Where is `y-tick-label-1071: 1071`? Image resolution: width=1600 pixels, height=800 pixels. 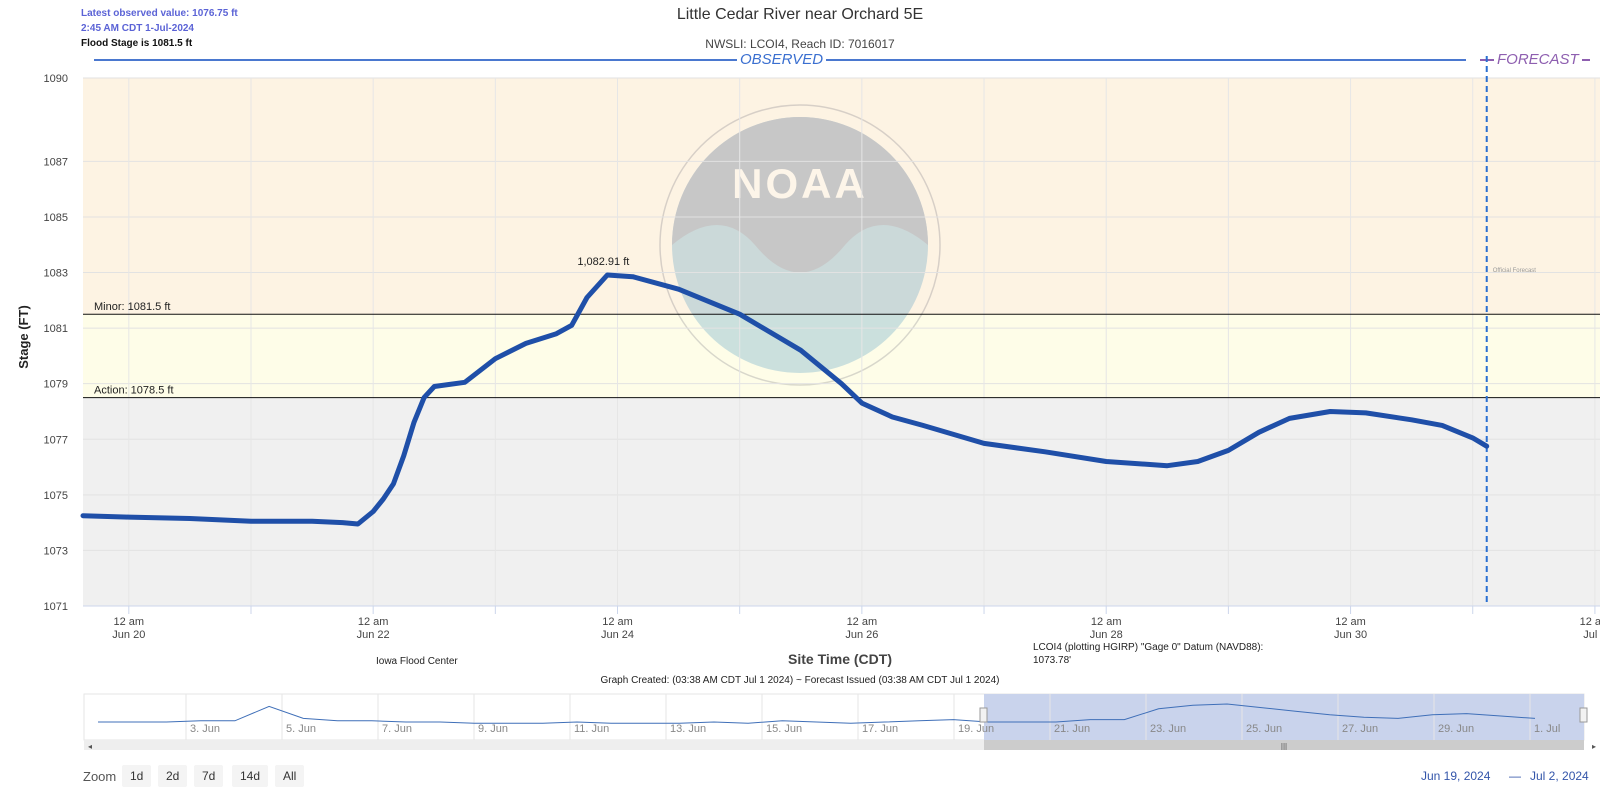
y-tick-label-1071: 1071 is located at coordinates (56, 607).